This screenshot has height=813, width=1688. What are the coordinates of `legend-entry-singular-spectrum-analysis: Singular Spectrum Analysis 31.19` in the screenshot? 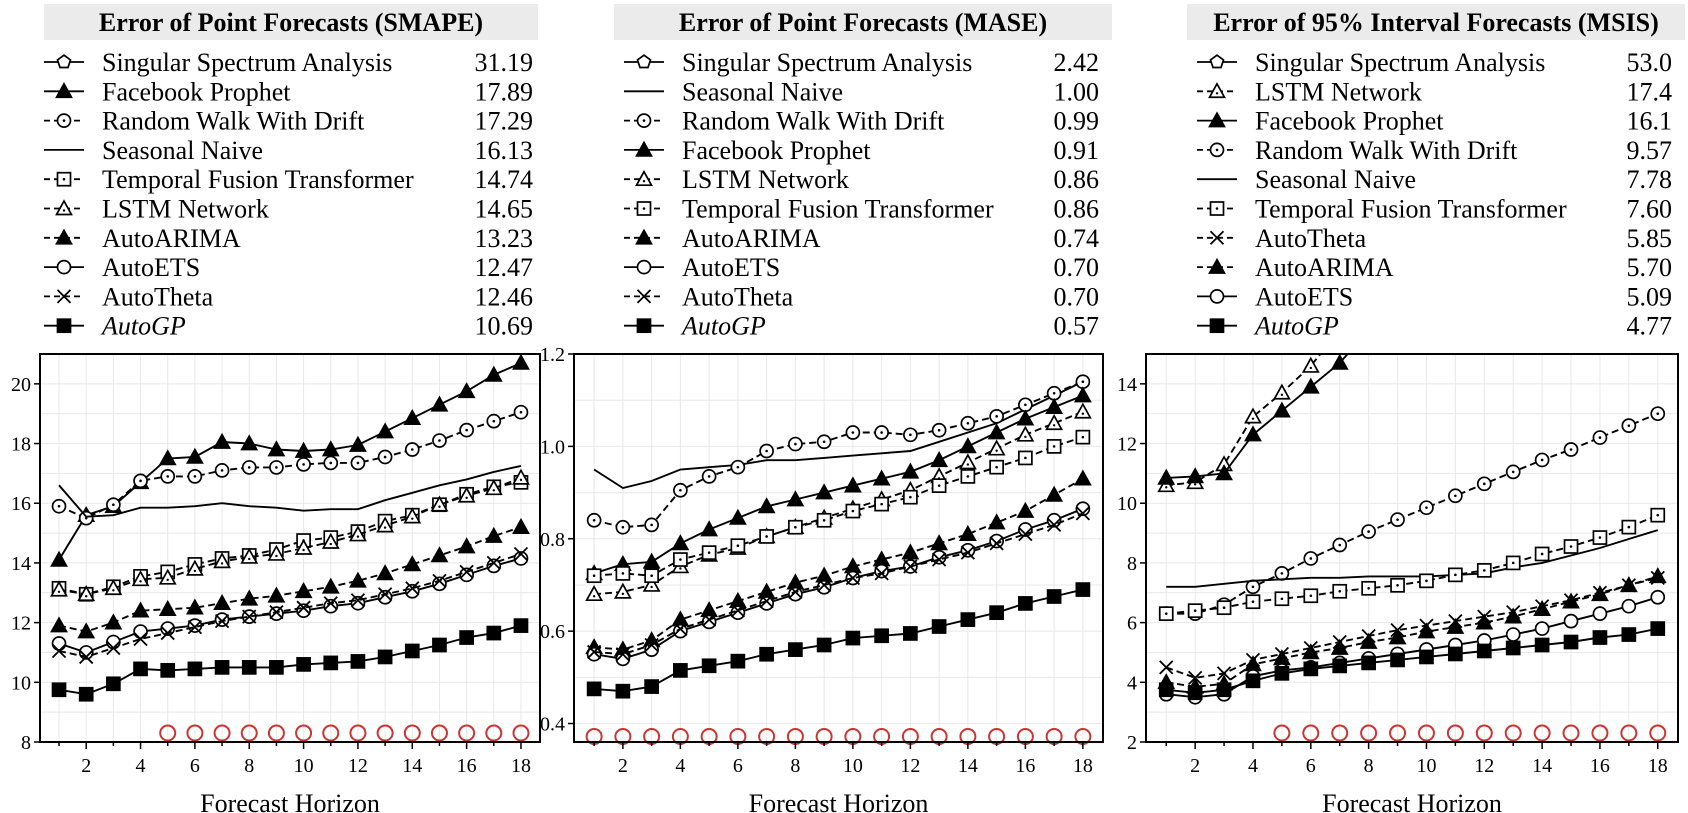 It's located at (288, 62).